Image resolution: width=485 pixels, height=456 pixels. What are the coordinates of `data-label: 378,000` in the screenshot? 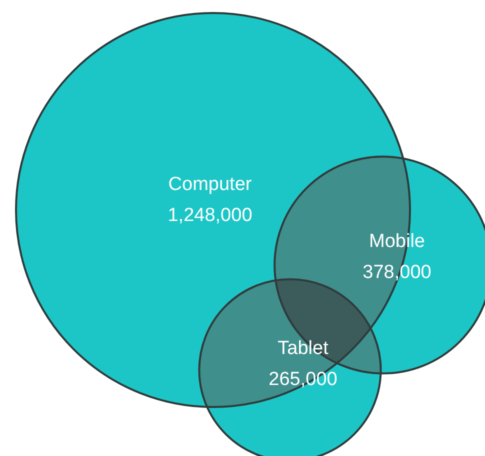 It's located at (397, 273).